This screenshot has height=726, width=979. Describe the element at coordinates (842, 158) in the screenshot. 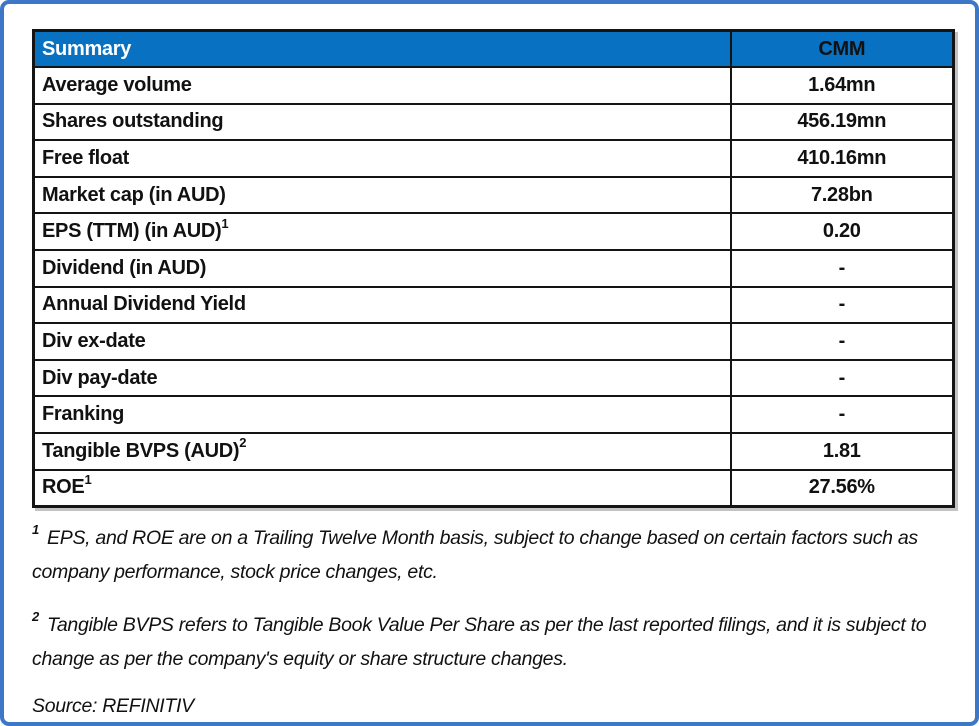

I see `row-value: 410.16mn` at that location.